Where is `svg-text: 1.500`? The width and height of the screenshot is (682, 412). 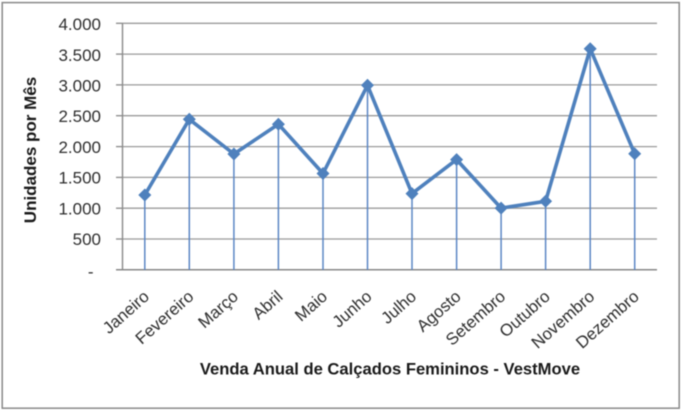 svg-text: 1.500 is located at coordinates (79, 178).